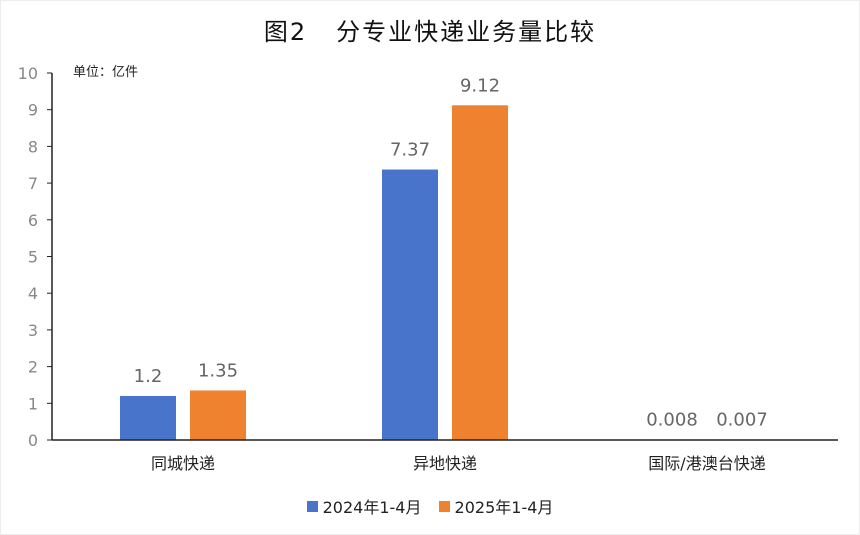 This screenshot has height=535, width=860. What do you see at coordinates (148, 376) in the screenshot?
I see `data-label: 1.2` at bounding box center [148, 376].